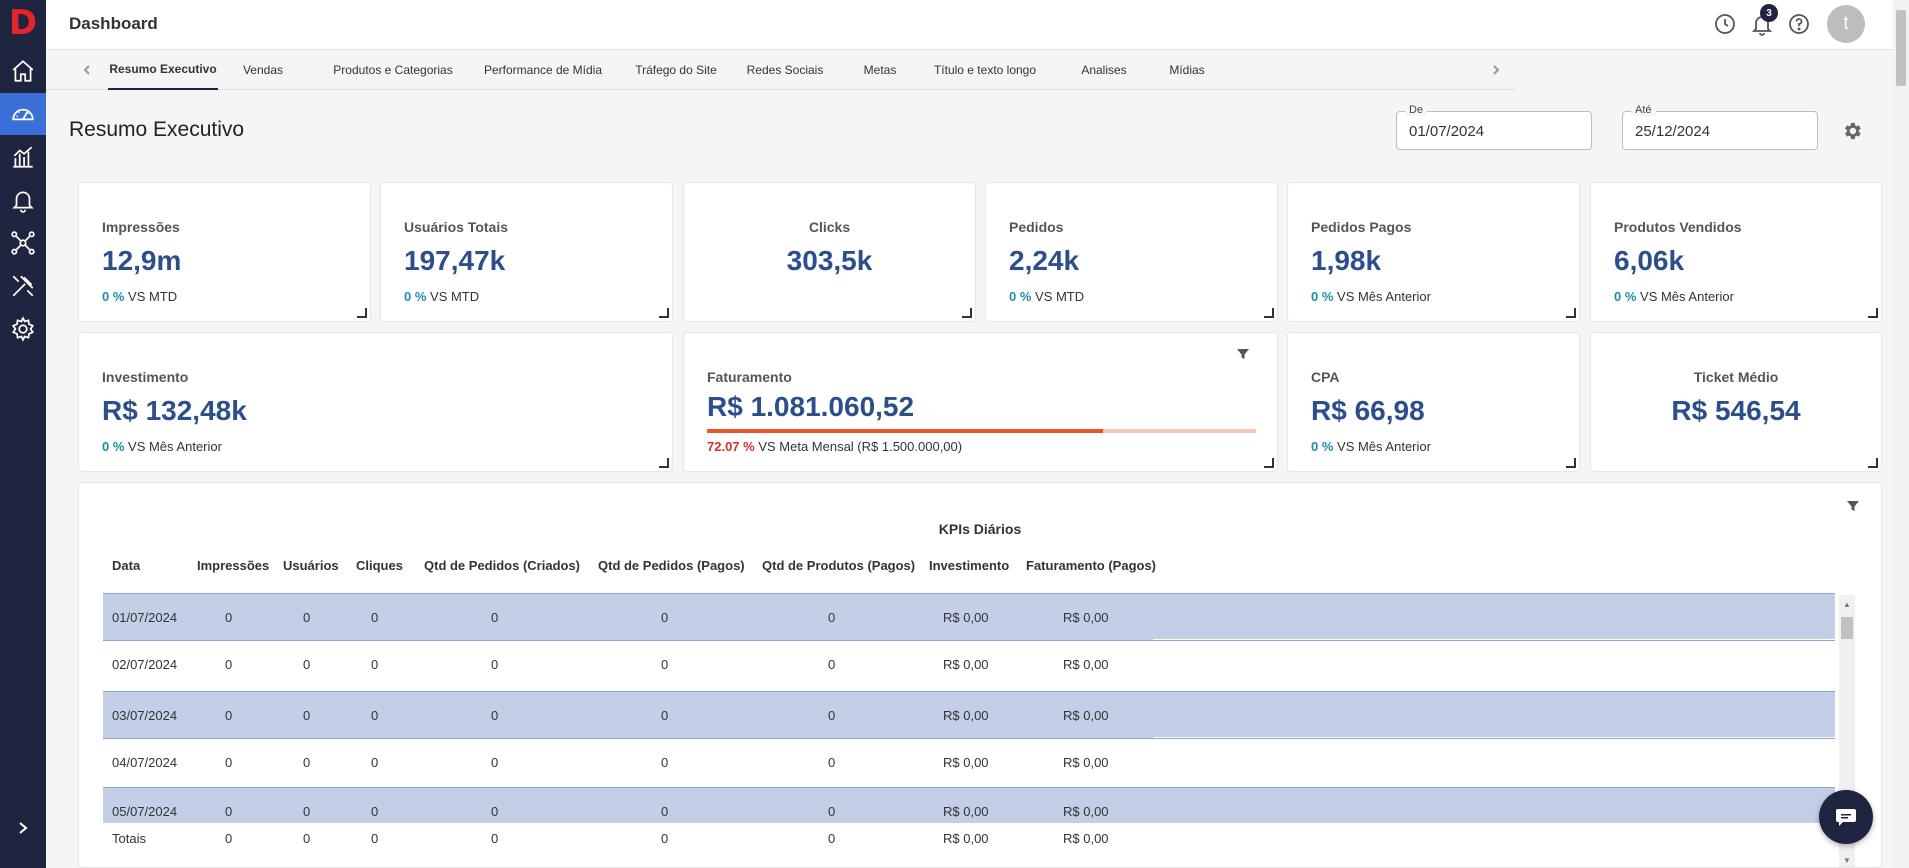 This screenshot has width=1909, height=868. What do you see at coordinates (1720, 131) in the screenshot?
I see `date-to-input` at bounding box center [1720, 131].